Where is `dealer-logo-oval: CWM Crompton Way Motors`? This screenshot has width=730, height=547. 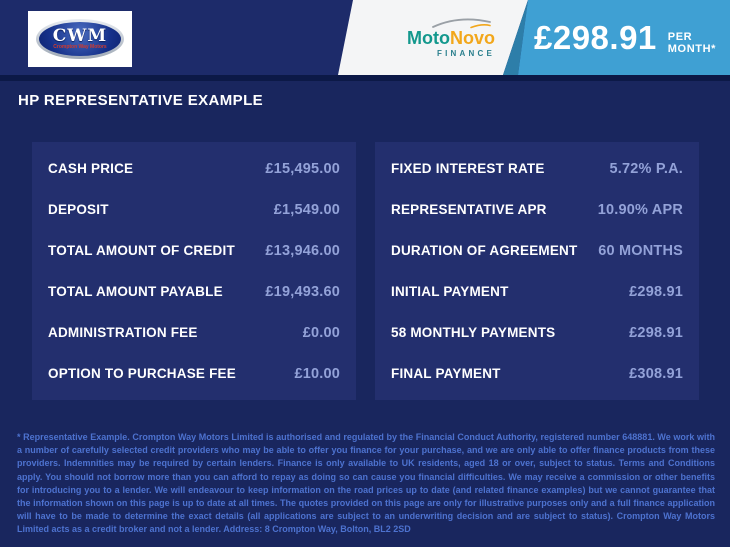 dealer-logo-oval: CWM Crompton Way Motors is located at coordinates (80, 39).